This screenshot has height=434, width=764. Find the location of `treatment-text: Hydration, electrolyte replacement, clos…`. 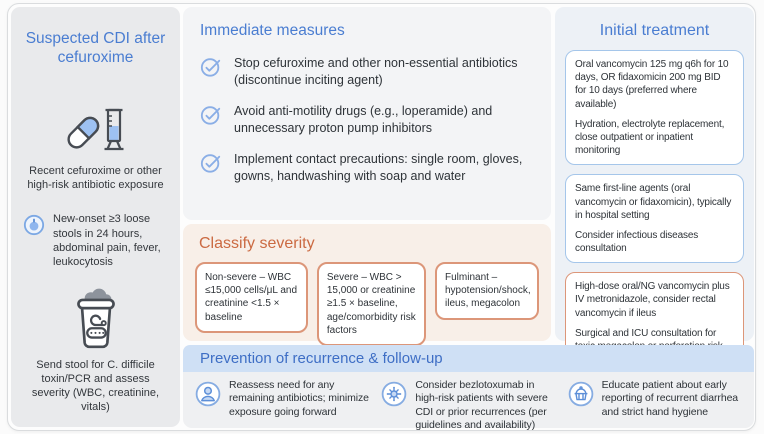

treatment-text: Hydration, electrolyte replacement, clos… is located at coordinates (650, 137).